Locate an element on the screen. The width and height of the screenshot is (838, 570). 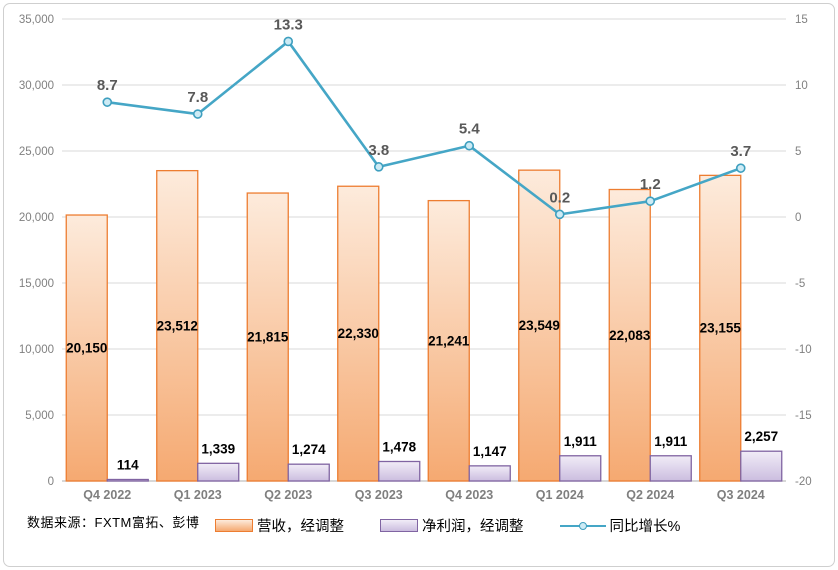
svg-text: 15 is located at coordinates (801, 20).